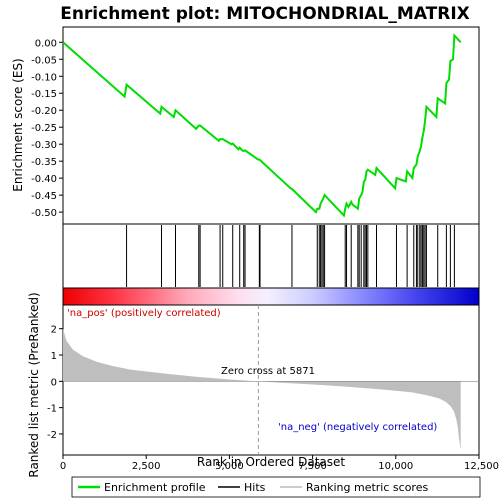  I want to click on metric-y-tick-label: 0, so click(54, 382).